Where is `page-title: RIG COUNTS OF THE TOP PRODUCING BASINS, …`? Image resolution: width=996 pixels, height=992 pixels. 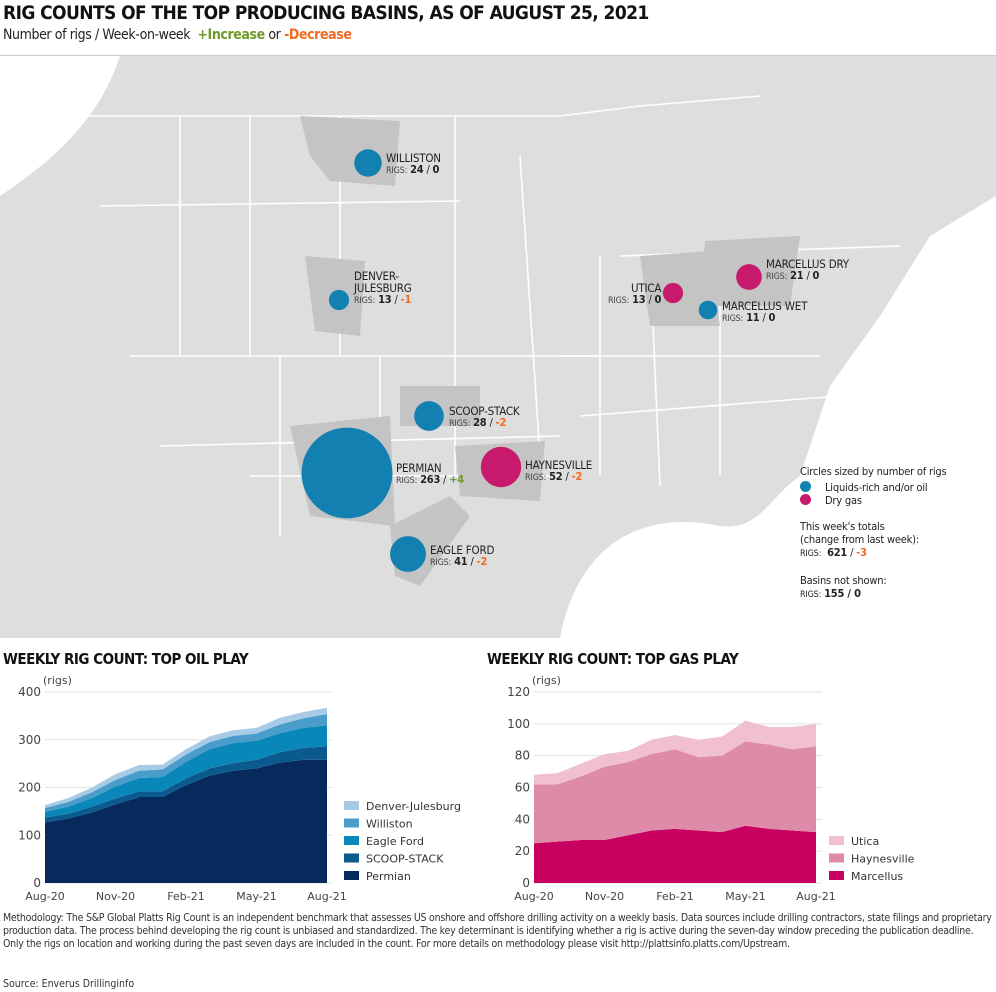
page-title: RIG COUNTS OF THE TOP PRODUCING BASINS, … is located at coordinates (326, 13).